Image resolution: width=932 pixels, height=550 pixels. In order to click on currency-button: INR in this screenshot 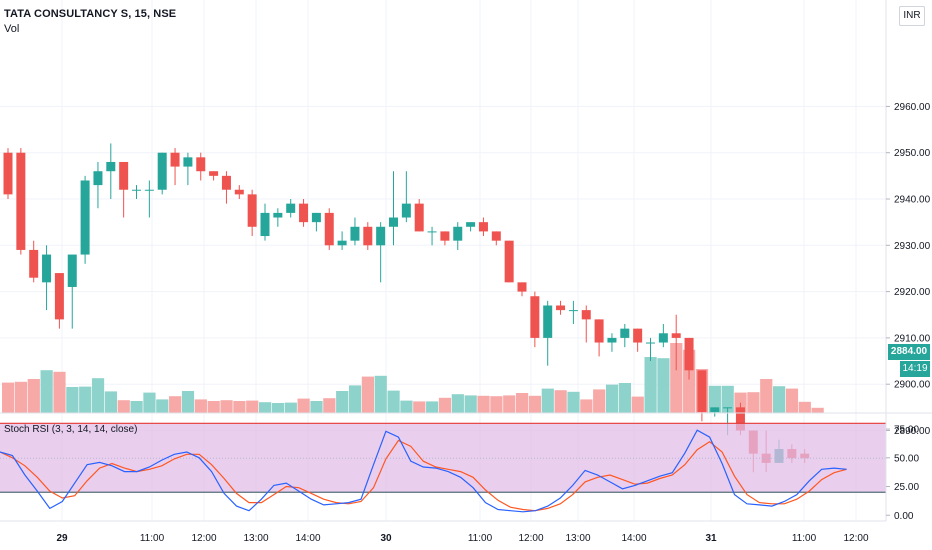, I will do `click(912, 16)`.